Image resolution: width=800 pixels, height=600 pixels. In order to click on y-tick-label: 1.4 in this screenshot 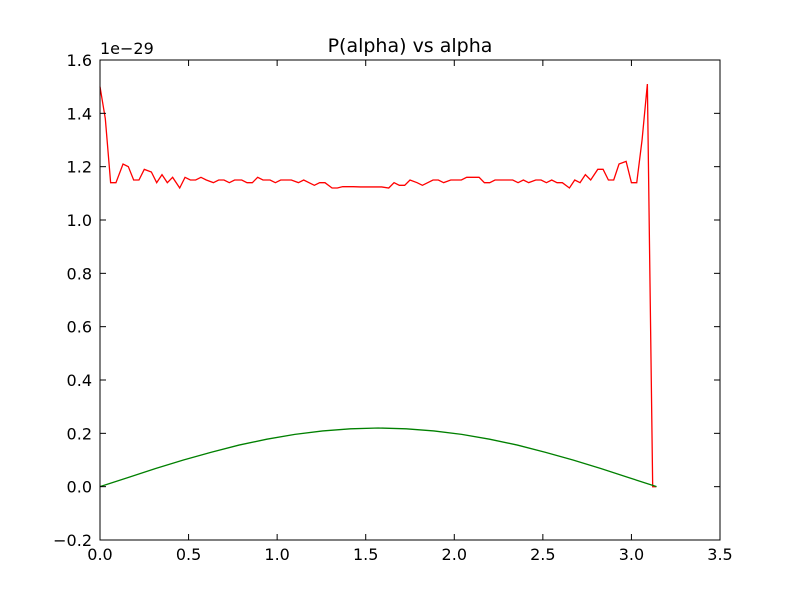, I will do `click(79, 113)`.